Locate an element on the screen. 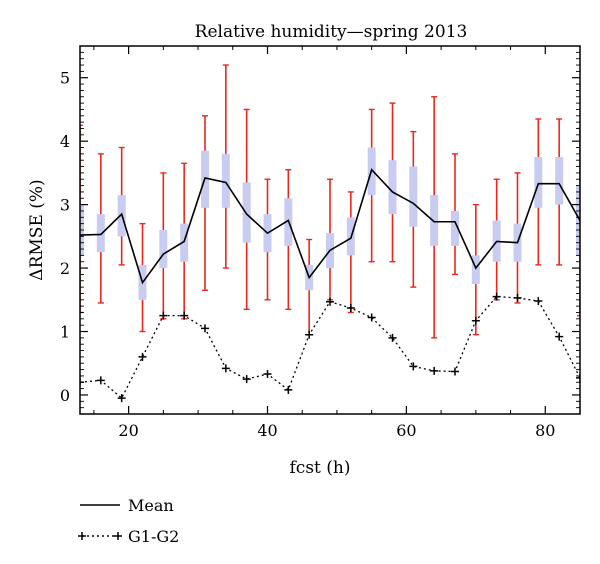 The width and height of the screenshot is (600, 564). legend-item-g1-g2: G1-G2 is located at coordinates (128, 536).